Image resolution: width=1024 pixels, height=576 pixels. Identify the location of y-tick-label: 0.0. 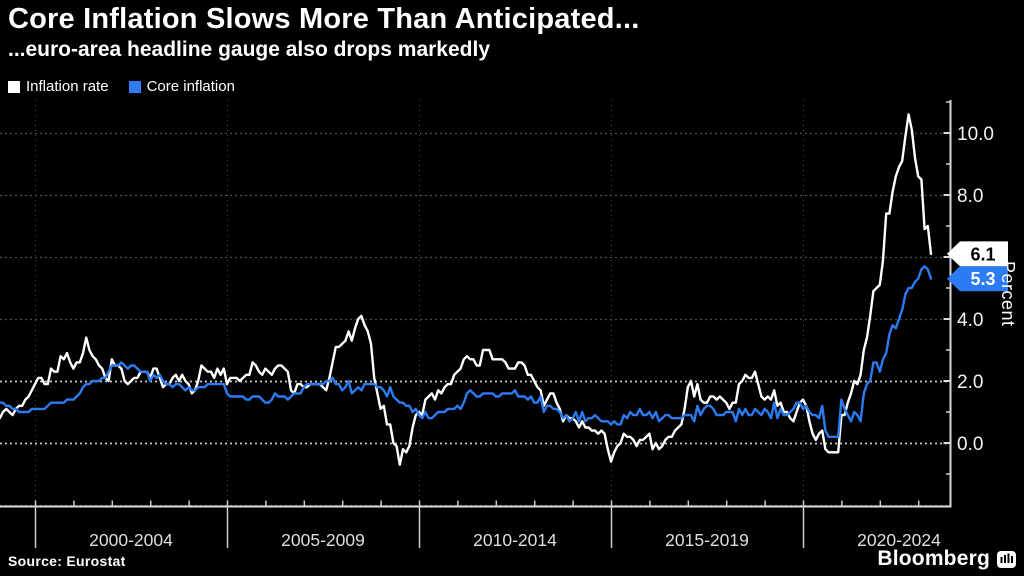
(970, 444).